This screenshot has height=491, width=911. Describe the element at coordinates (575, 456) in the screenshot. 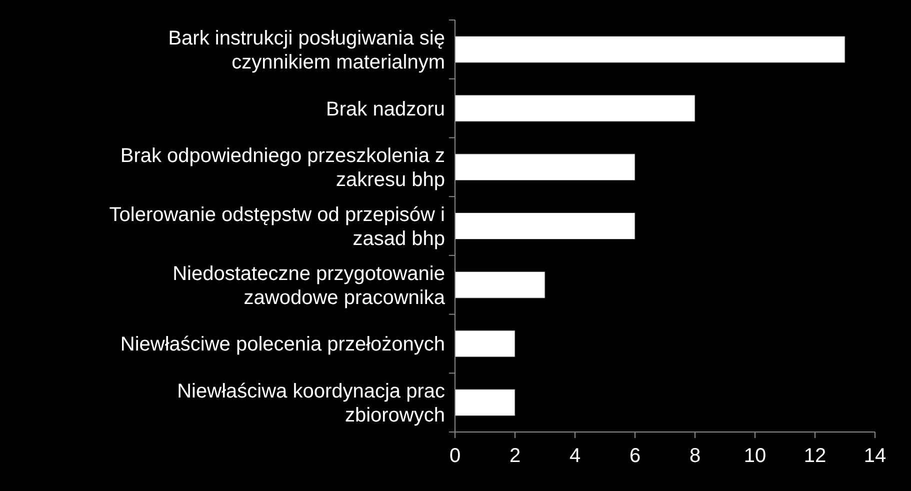

I see `x-tick-label: 4` at that location.